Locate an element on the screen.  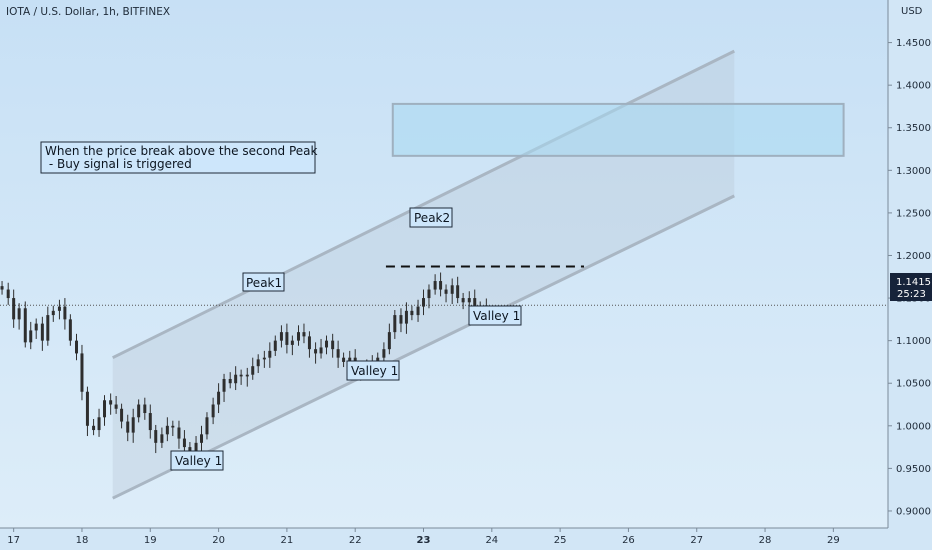
time-tick-label: 23 is located at coordinates (424, 540).